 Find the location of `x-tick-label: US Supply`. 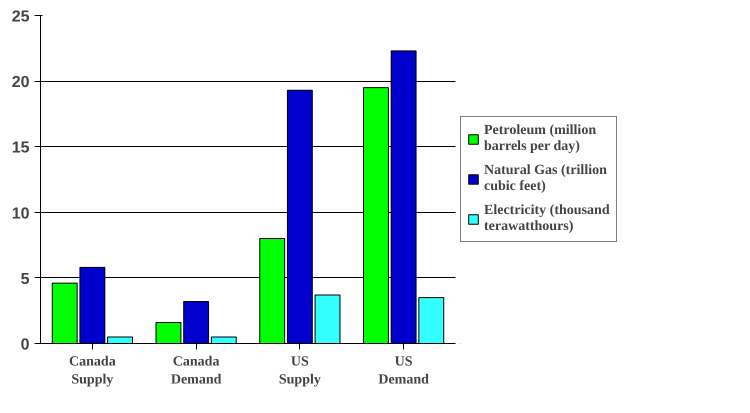

x-tick-label: US Supply is located at coordinates (299, 371).